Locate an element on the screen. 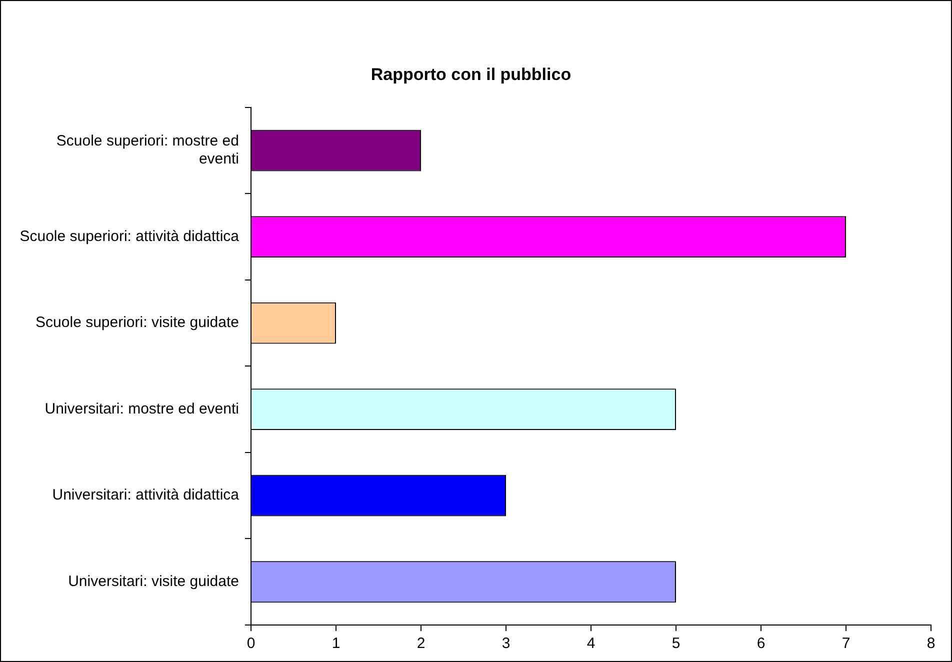  x-tick-label: 8 is located at coordinates (931, 643).